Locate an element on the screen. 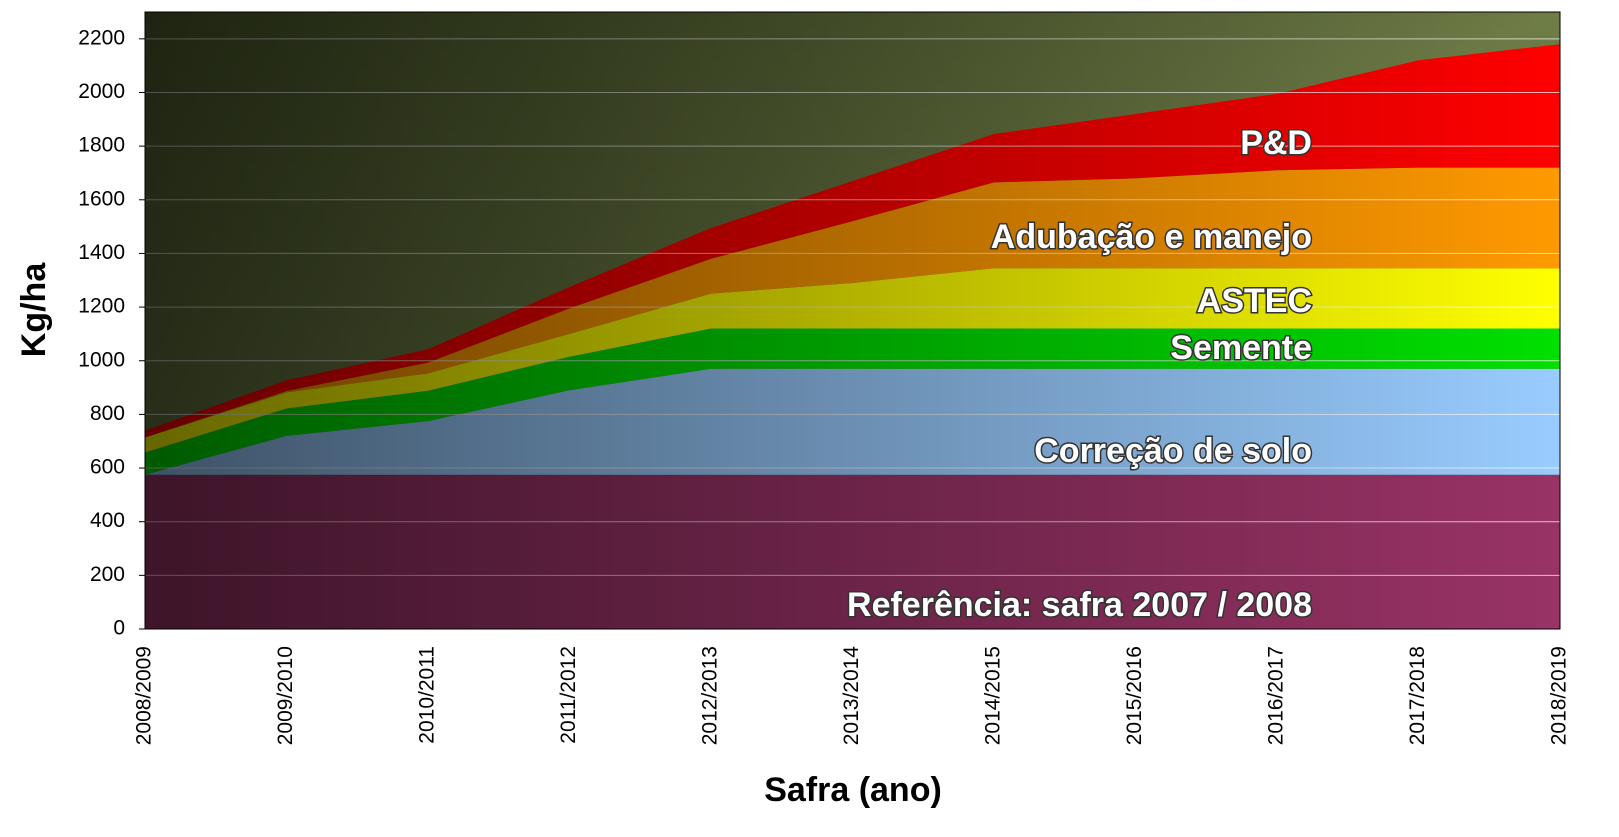 This screenshot has width=1619, height=837. y-tick-label: 1600 is located at coordinates (101, 198).